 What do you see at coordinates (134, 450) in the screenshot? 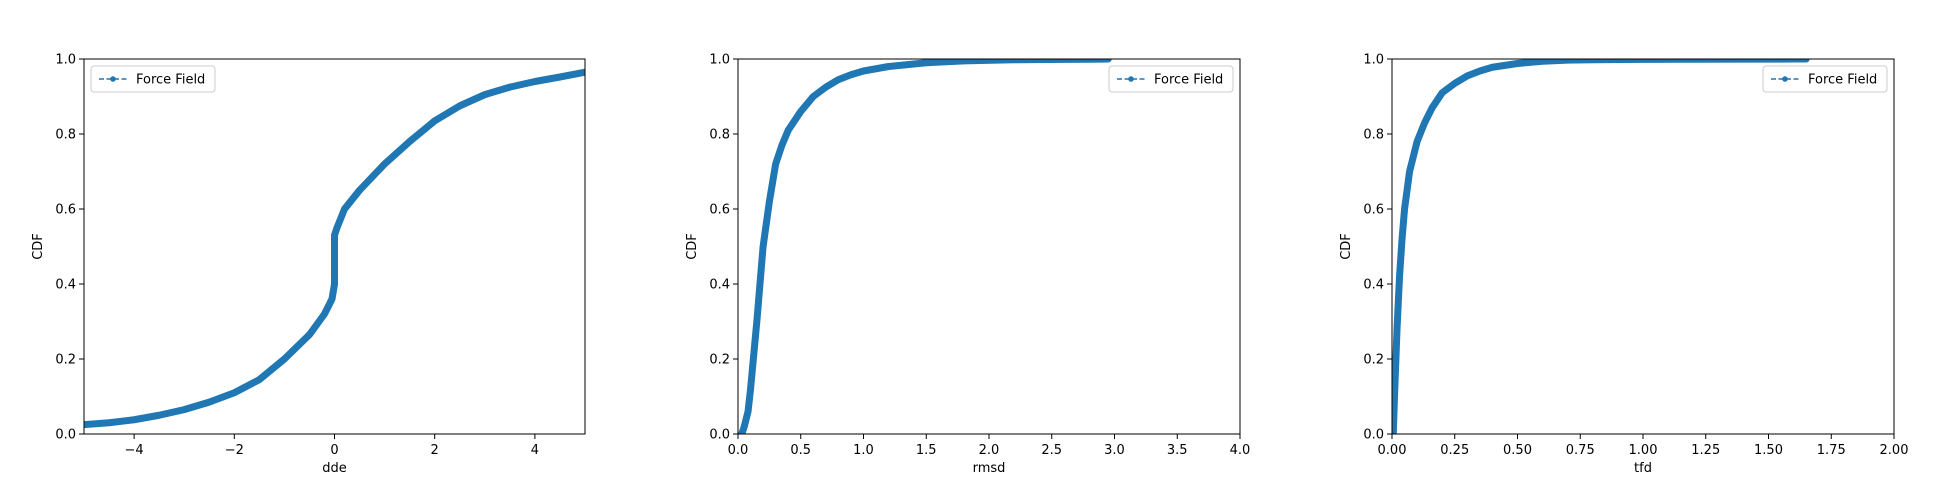
I see `x-tick-label: −4` at bounding box center [134, 450].